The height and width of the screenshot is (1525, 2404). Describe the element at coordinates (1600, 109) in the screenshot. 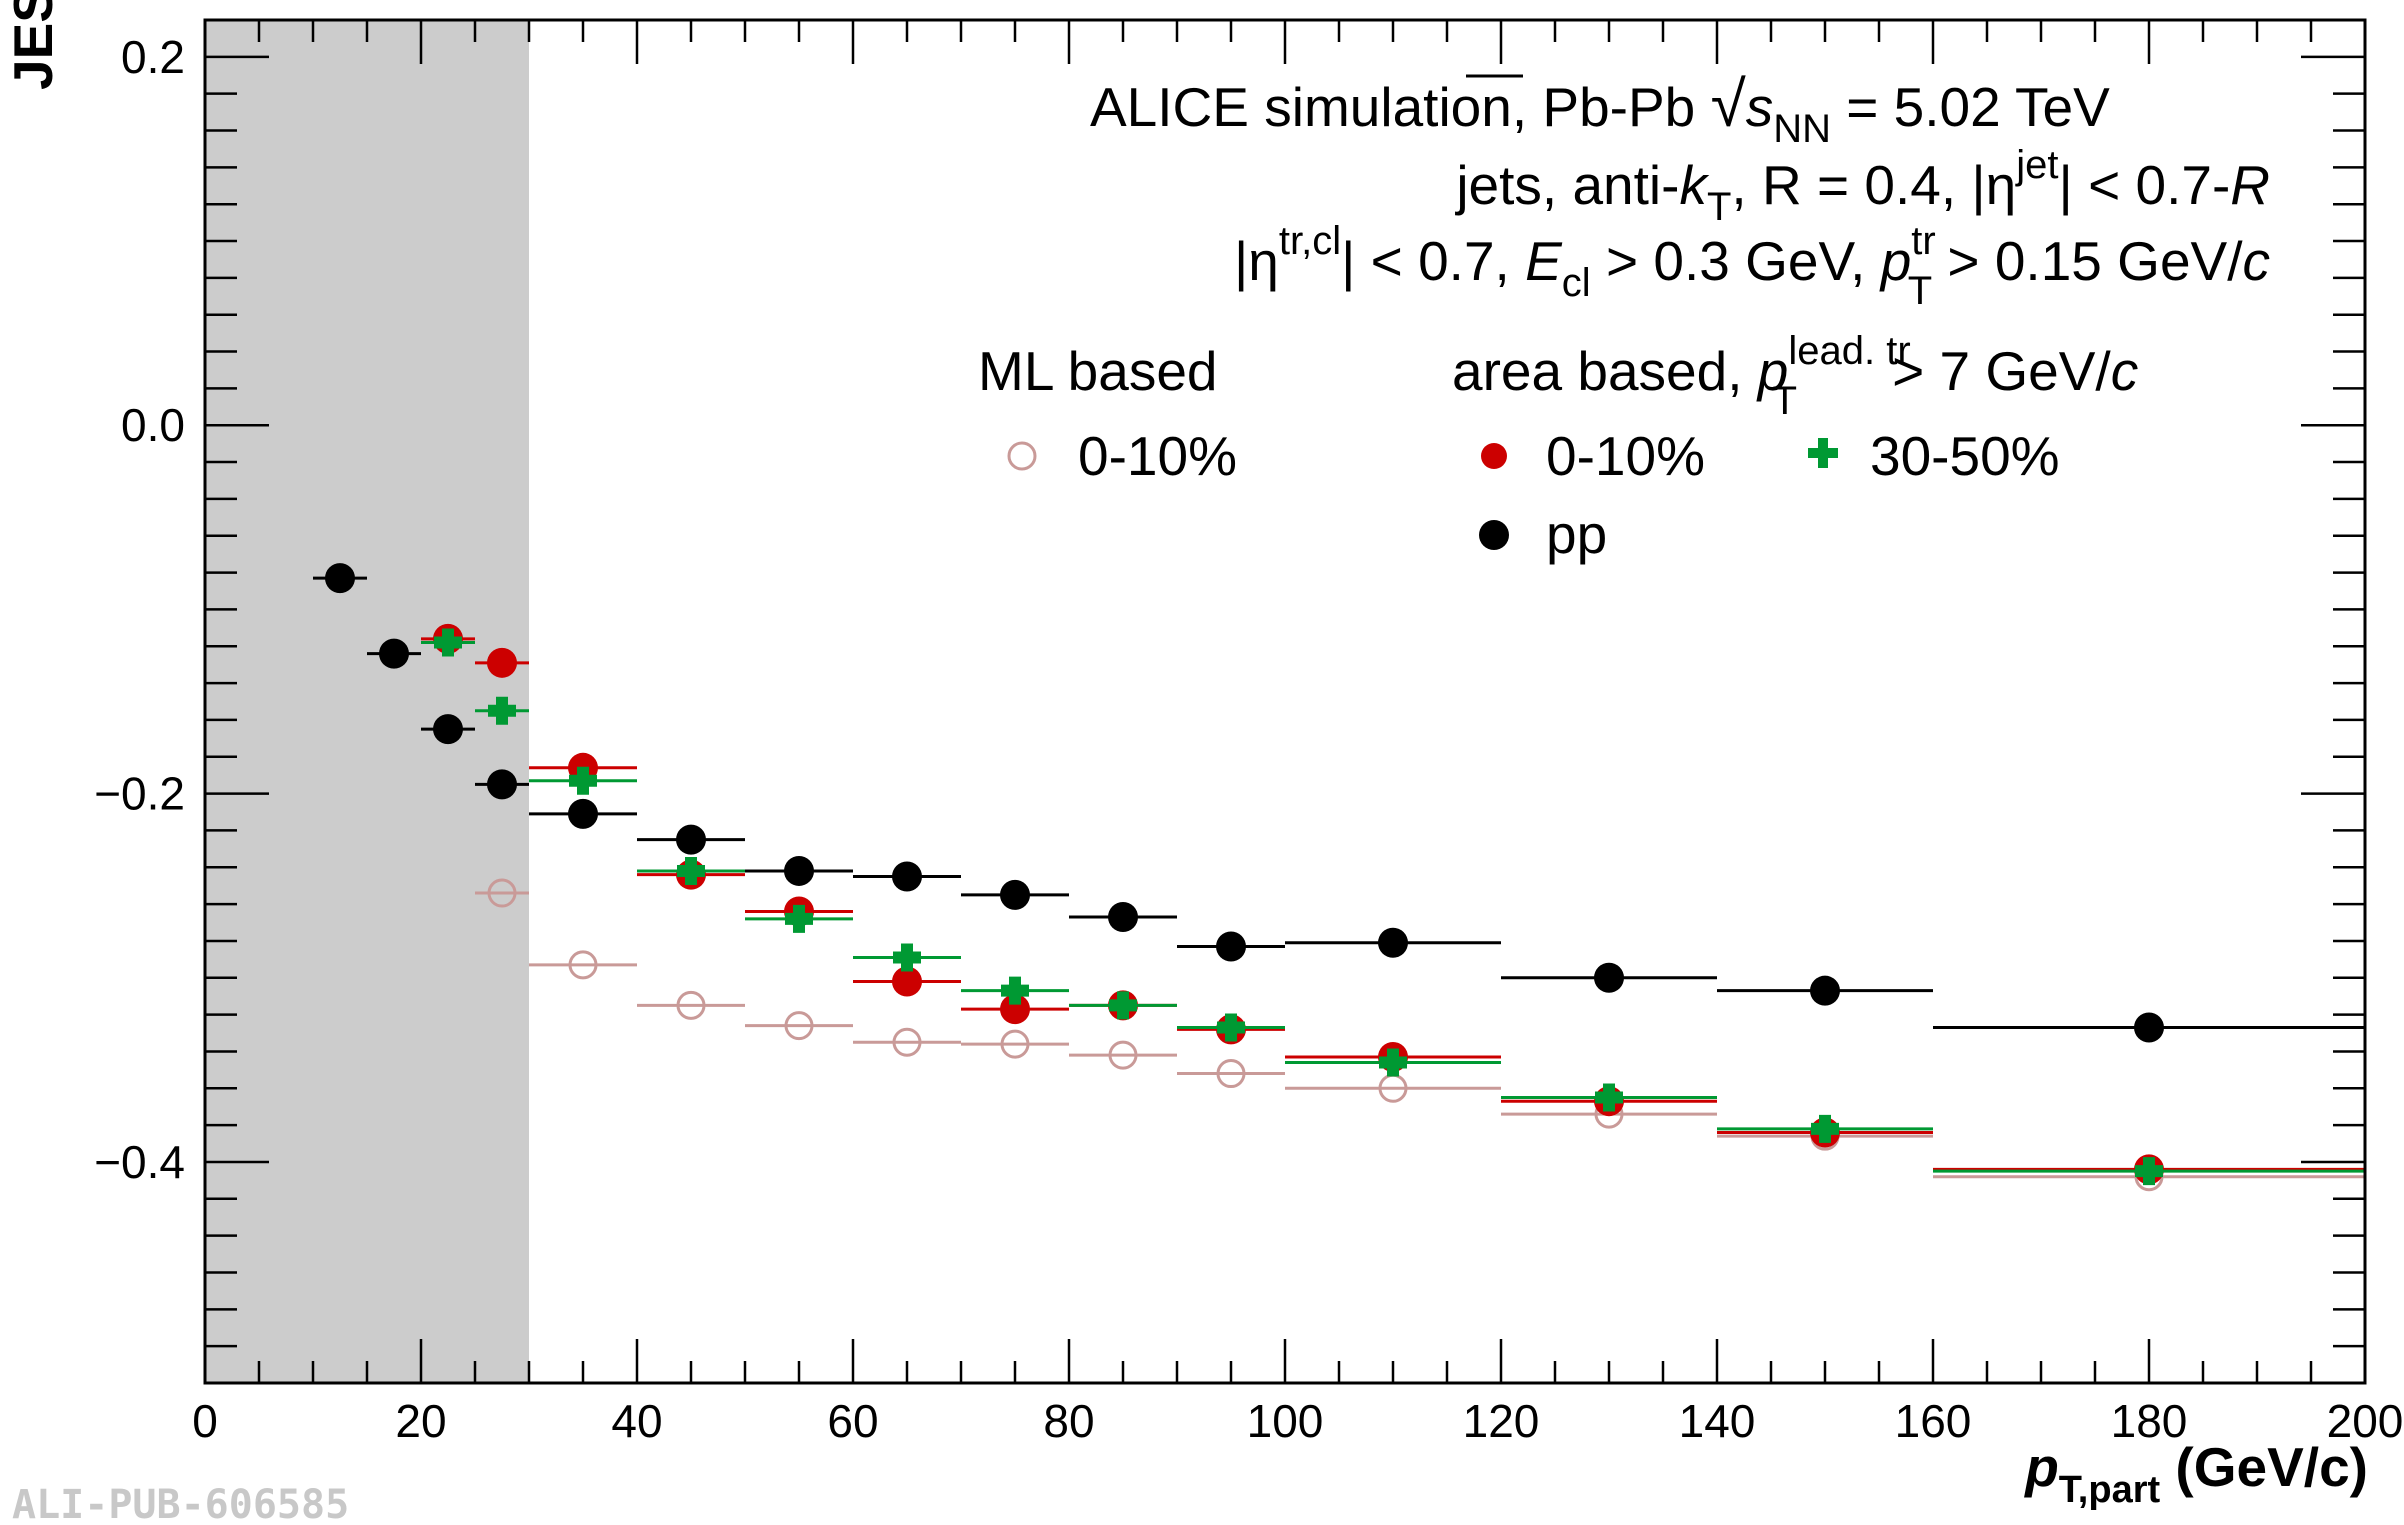

I see `info-line-1: ALICE simulation, Pb-Pb √sNN = 5.02 TeV` at that location.